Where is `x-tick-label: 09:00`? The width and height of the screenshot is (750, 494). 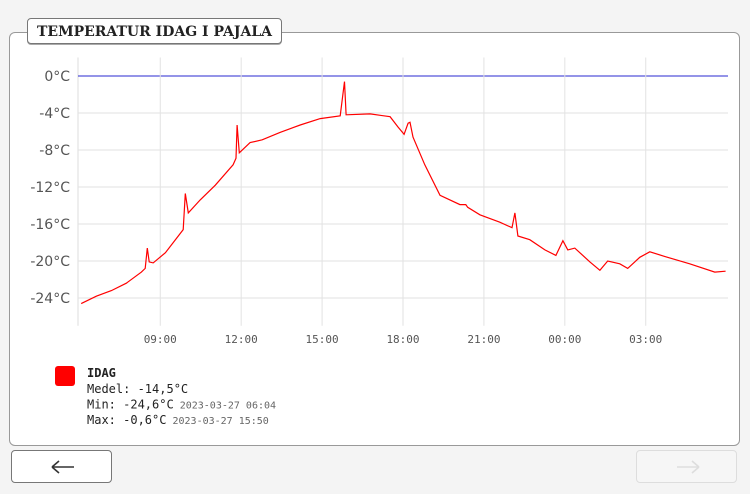 x-tick-label: 09:00 is located at coordinates (160, 339).